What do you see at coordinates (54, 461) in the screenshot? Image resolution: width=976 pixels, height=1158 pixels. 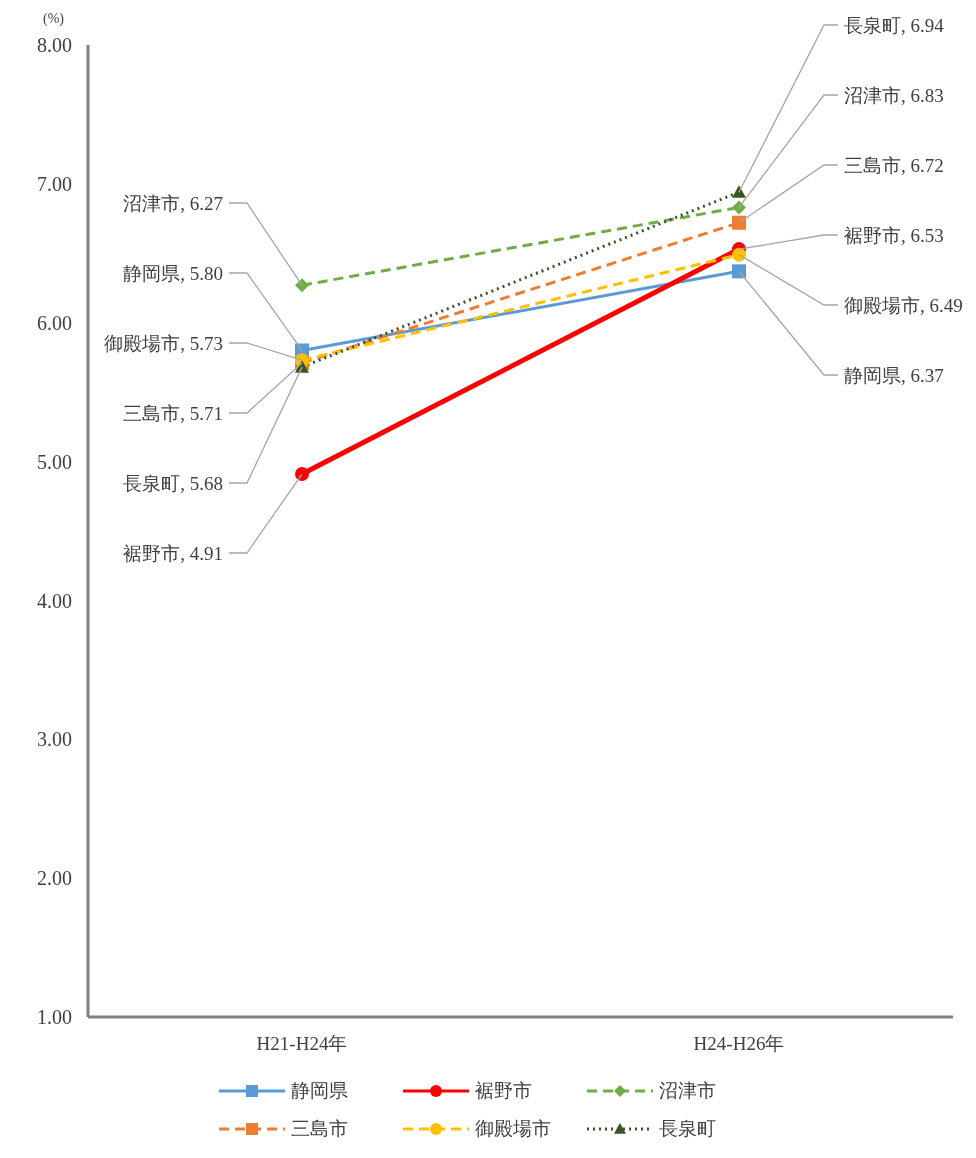 I see `y-tick-label: 5.00` at bounding box center [54, 461].